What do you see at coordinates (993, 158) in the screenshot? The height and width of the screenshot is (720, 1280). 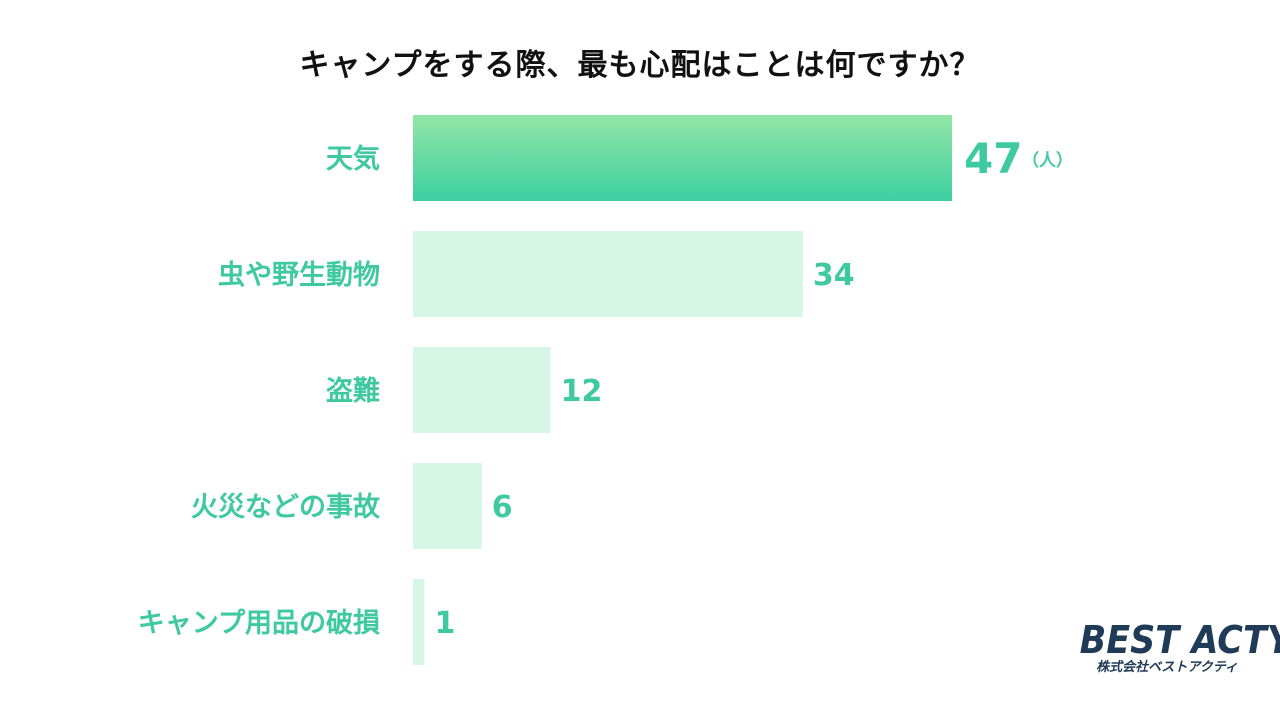 I see `value-label-1: 47` at bounding box center [993, 158].